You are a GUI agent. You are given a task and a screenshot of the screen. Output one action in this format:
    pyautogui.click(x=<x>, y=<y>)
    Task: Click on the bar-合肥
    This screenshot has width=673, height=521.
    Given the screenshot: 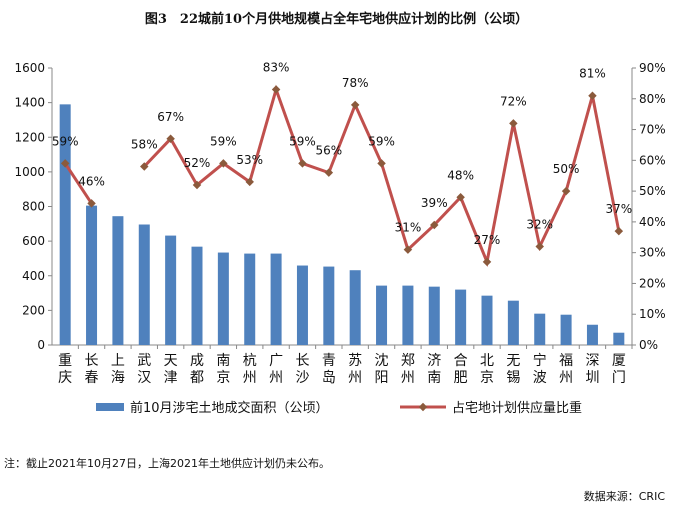 What is the action you would take?
    pyautogui.click(x=461, y=317)
    